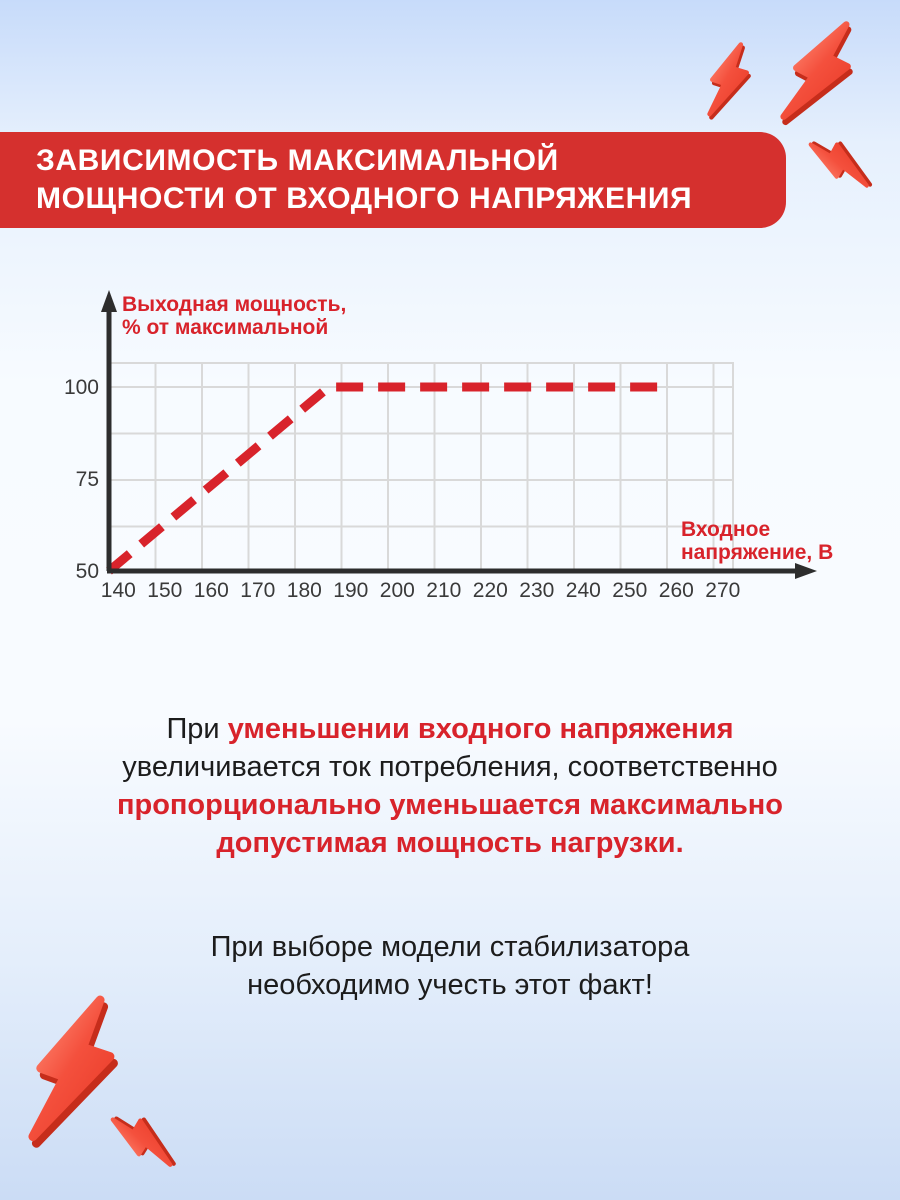 The image size is (900, 1200). I want to click on y-tick-label: 100, so click(81, 387).